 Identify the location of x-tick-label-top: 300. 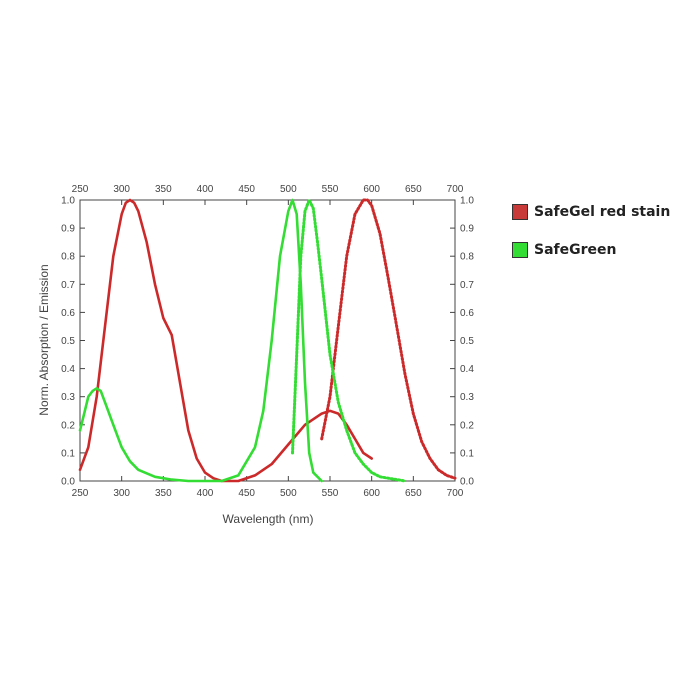
(121, 189).